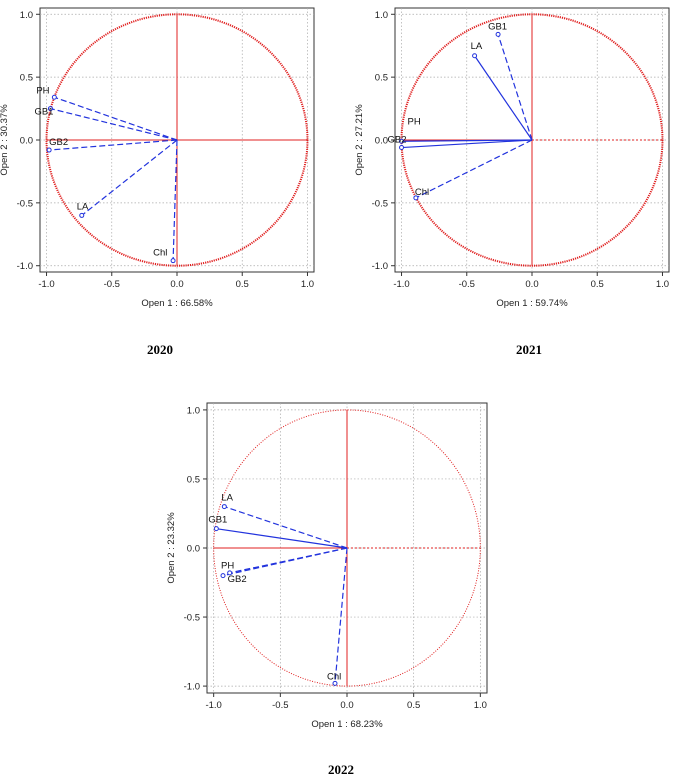 The image size is (677, 778). I want to click on x-axis-label: Open 1 : 59.74%, so click(532, 303).